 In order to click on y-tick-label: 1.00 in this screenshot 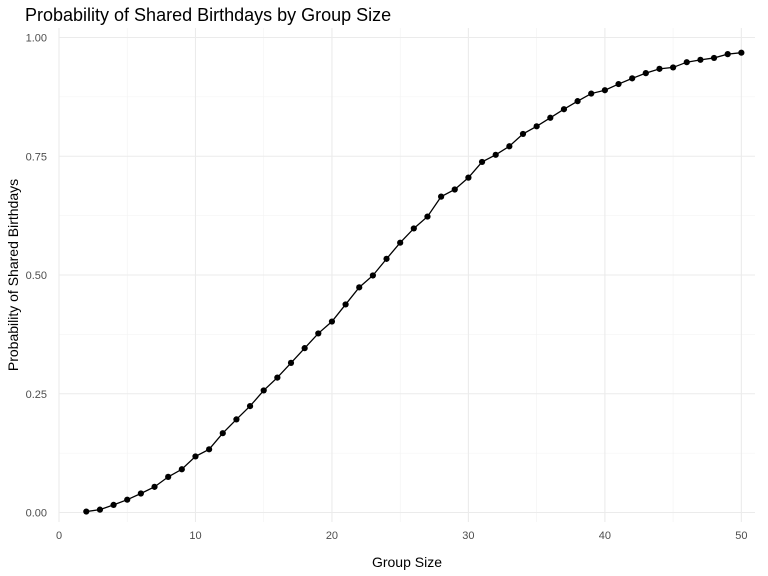, I will do `click(36, 39)`.